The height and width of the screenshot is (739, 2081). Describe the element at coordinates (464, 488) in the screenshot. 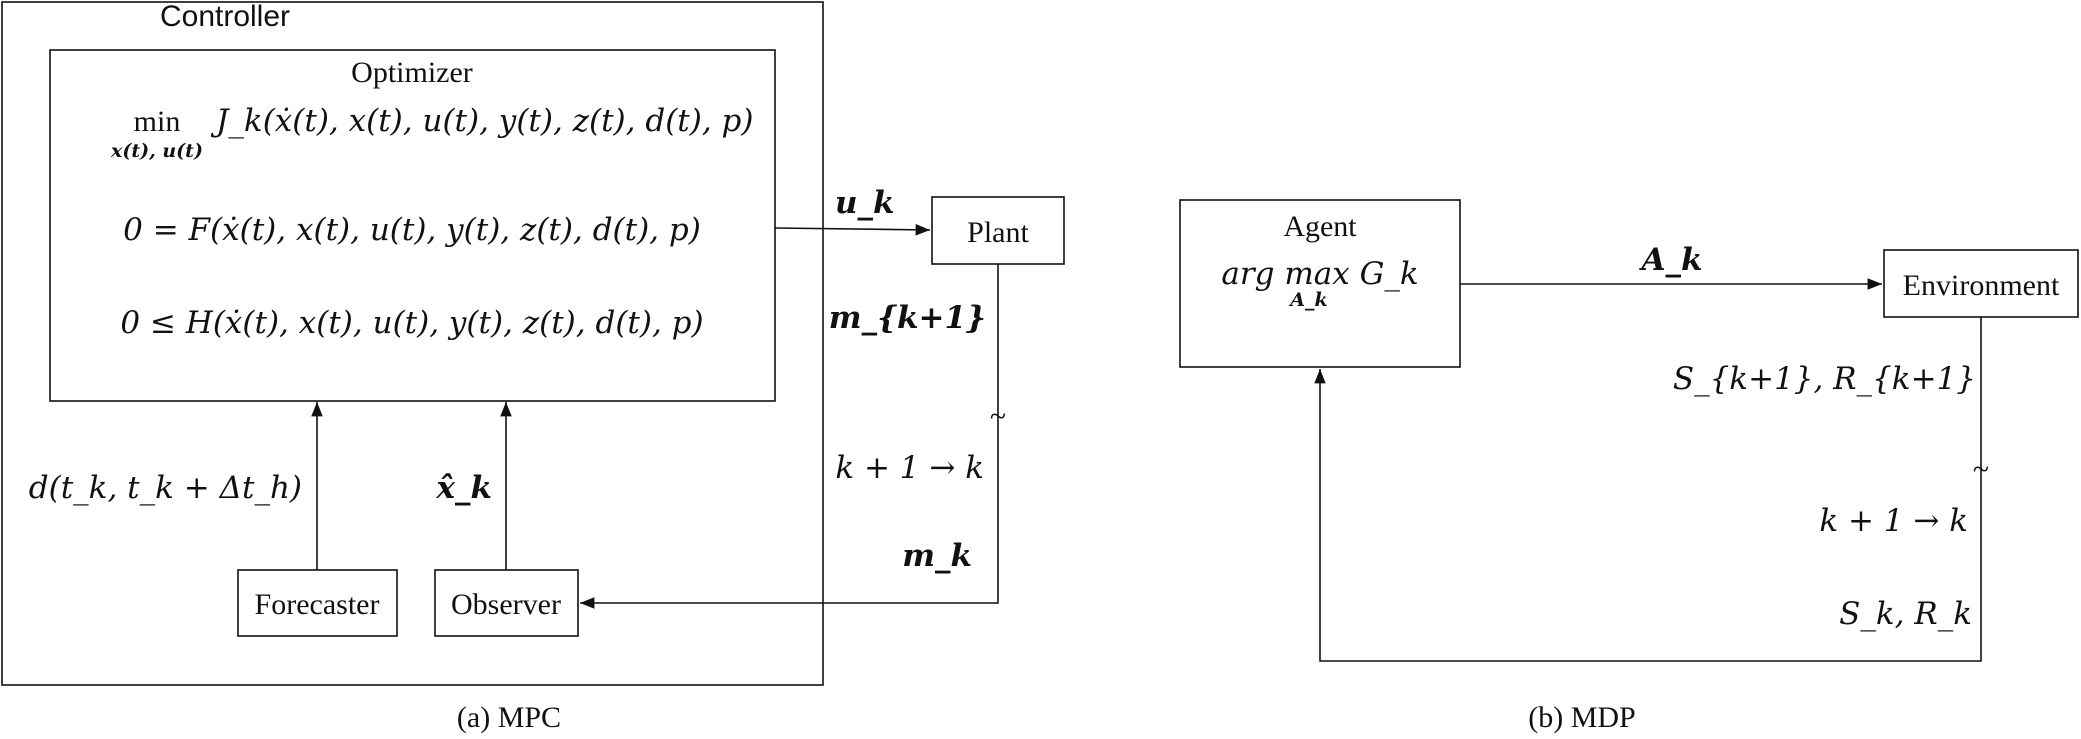

I see `state-estimate-label: x̂_k` at that location.